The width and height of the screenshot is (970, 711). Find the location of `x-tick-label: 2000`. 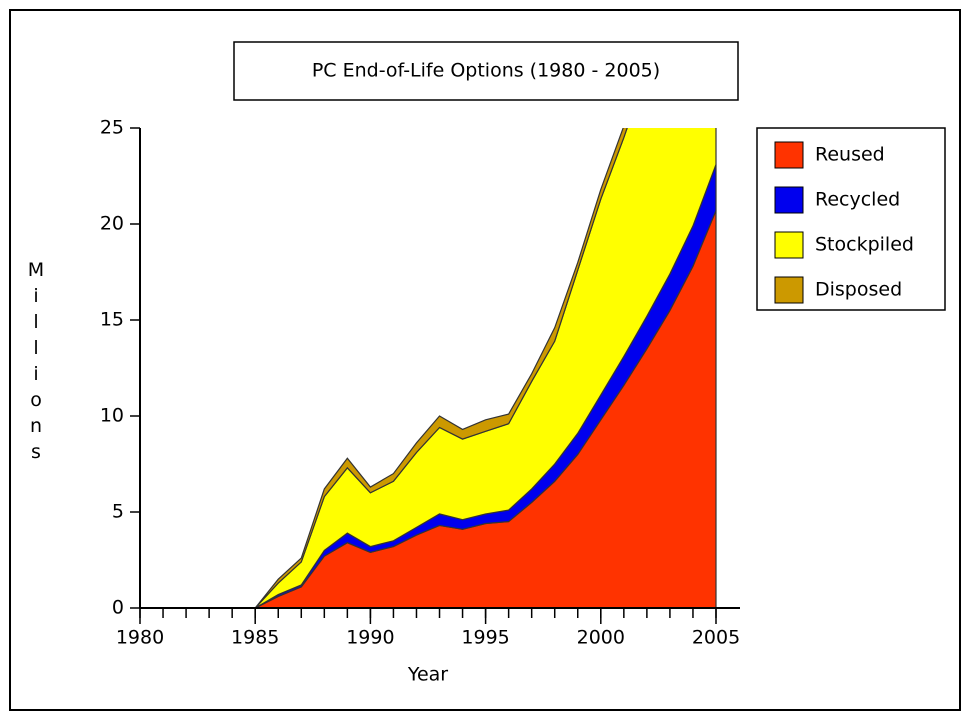

x-tick-label: 2000 is located at coordinates (601, 638).